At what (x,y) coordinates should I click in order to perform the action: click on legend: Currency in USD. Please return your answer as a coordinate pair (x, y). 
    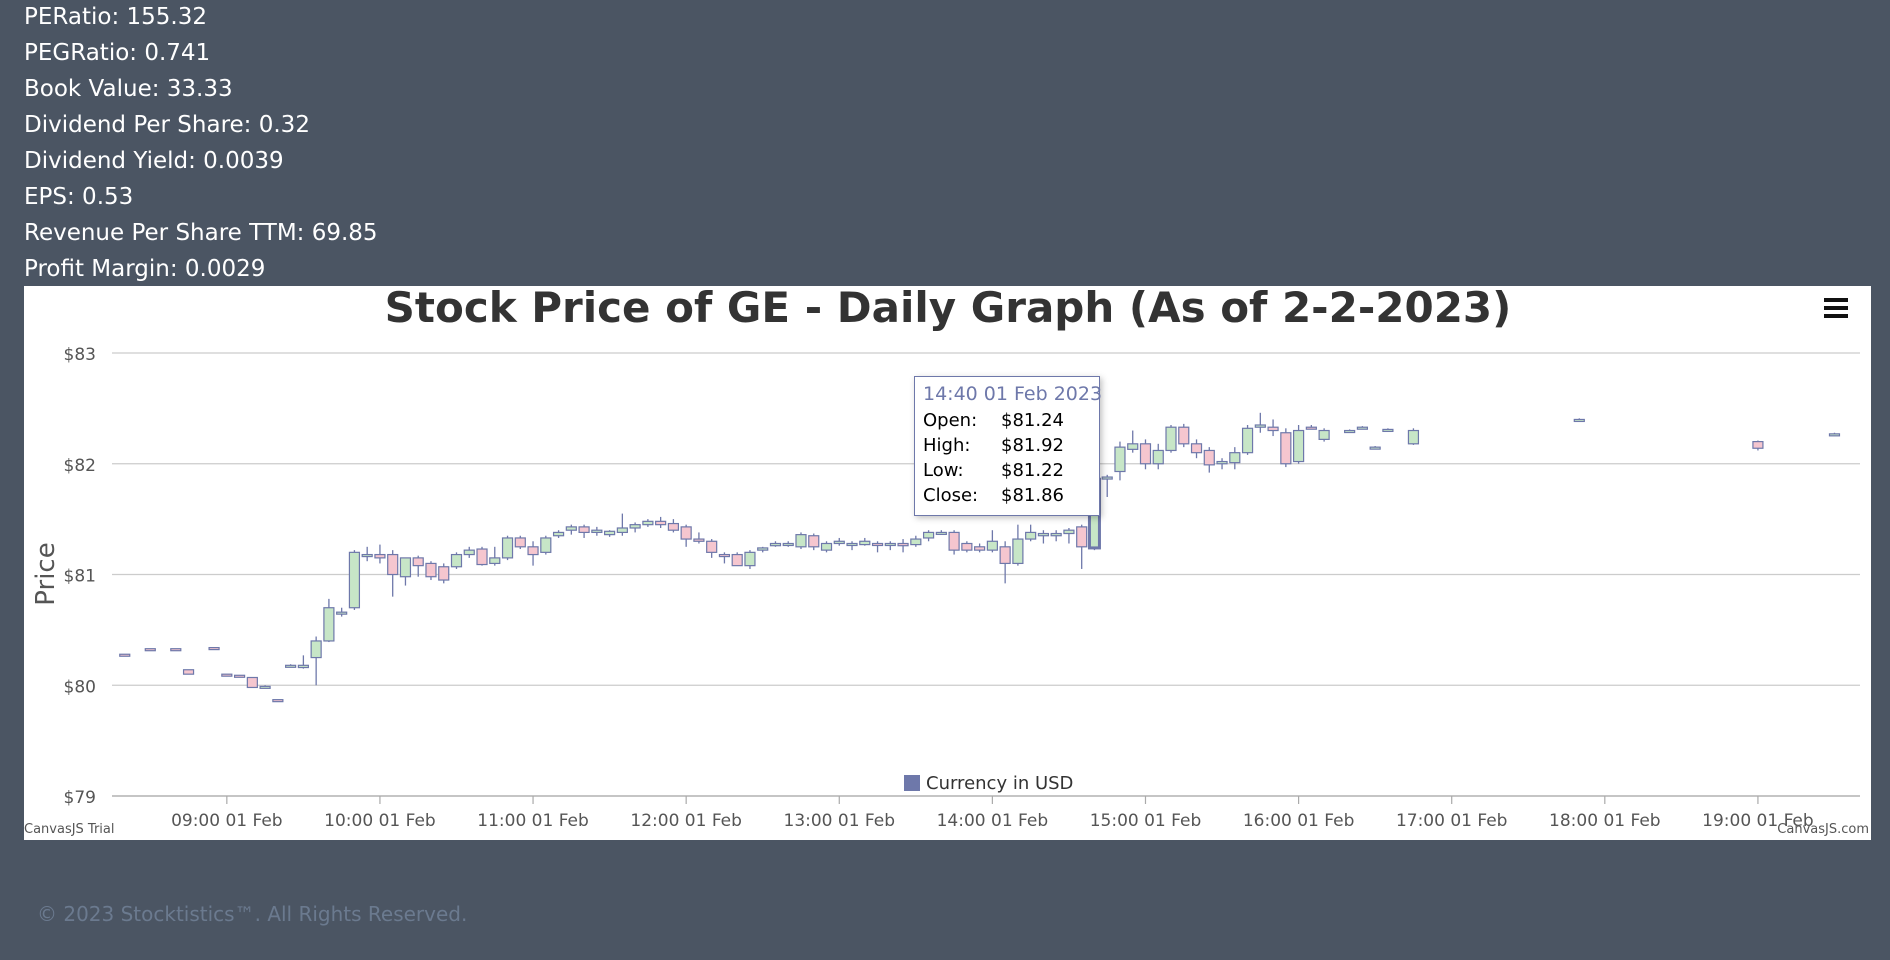
    Looking at the image, I should click on (988, 783).